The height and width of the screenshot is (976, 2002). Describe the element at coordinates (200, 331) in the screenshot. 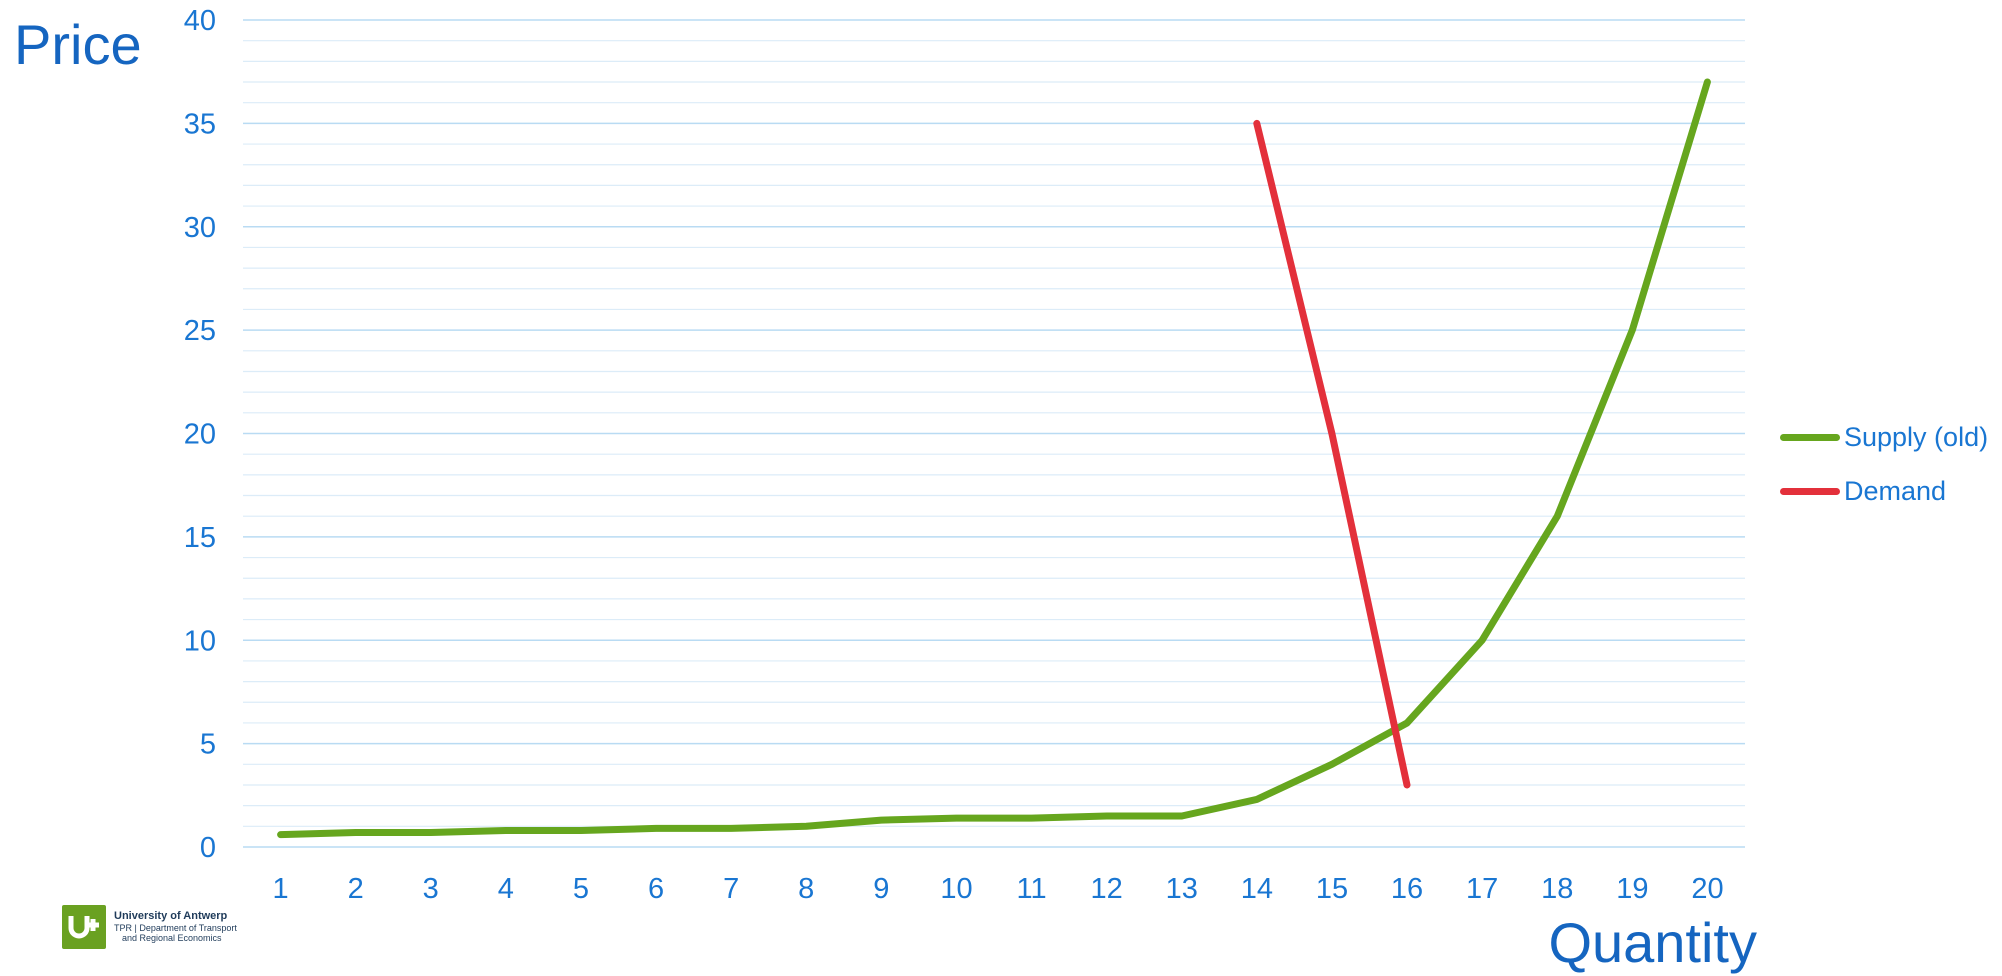

I see `y-tick-label: 25` at that location.